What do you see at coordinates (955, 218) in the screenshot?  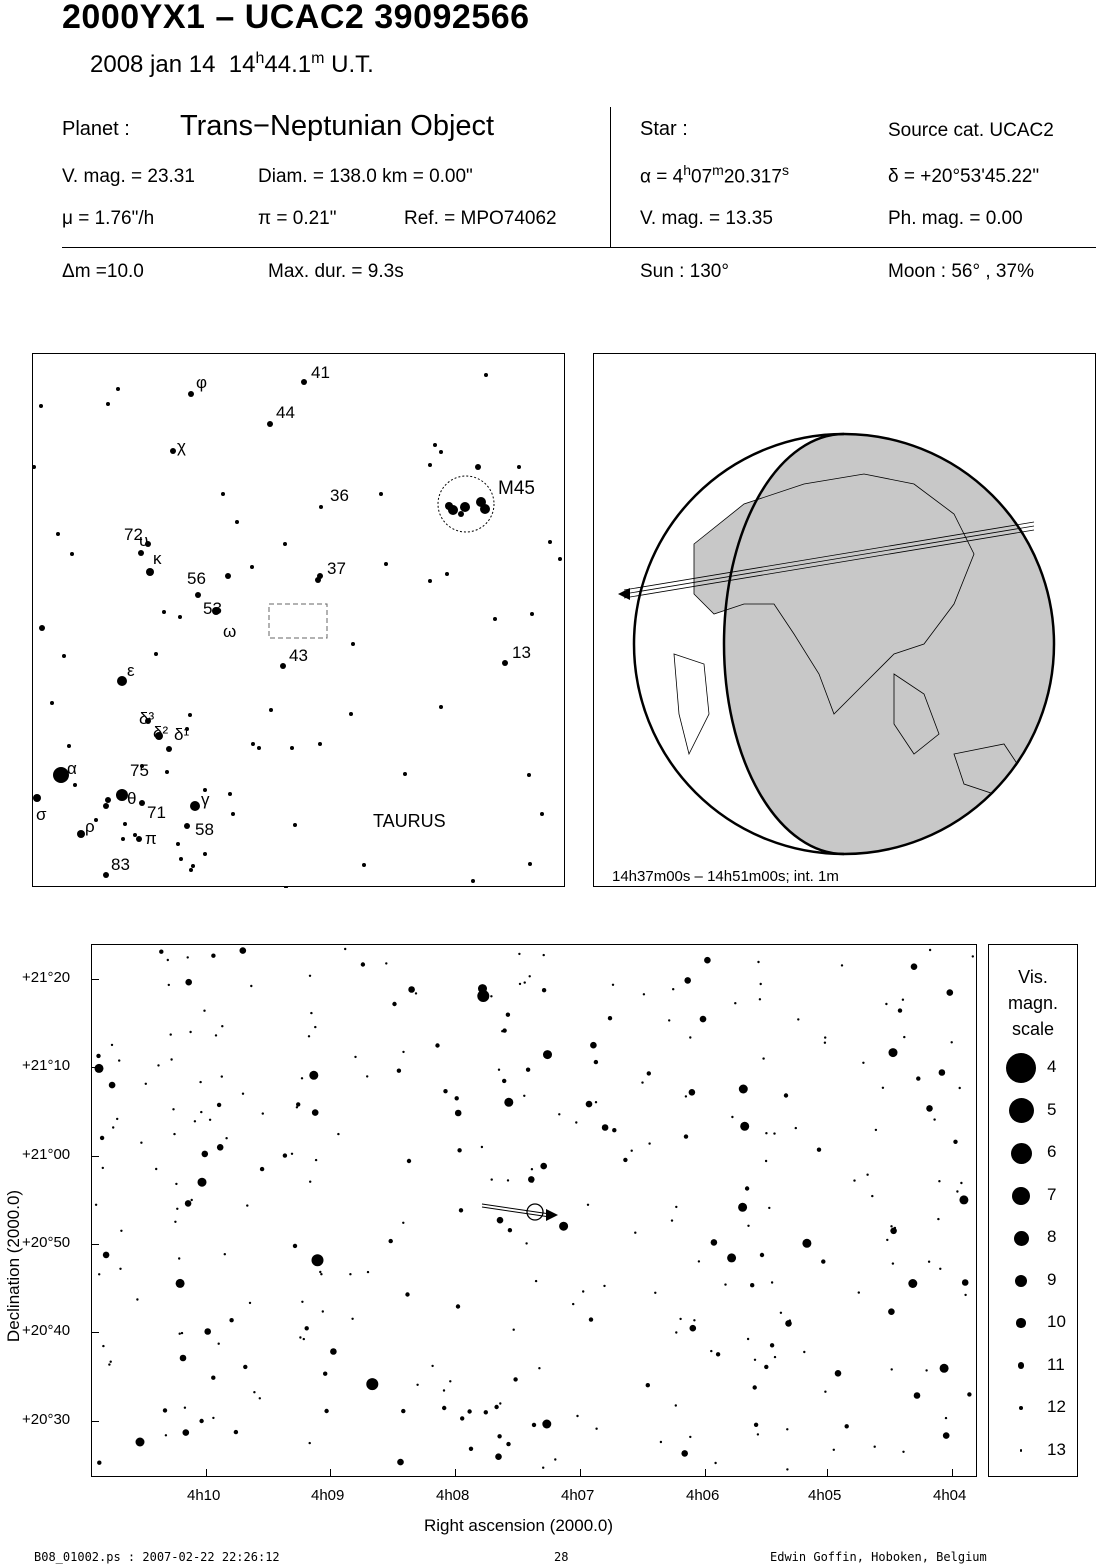 I see `star-photo-mag: Ph. mag. = 0.00` at bounding box center [955, 218].